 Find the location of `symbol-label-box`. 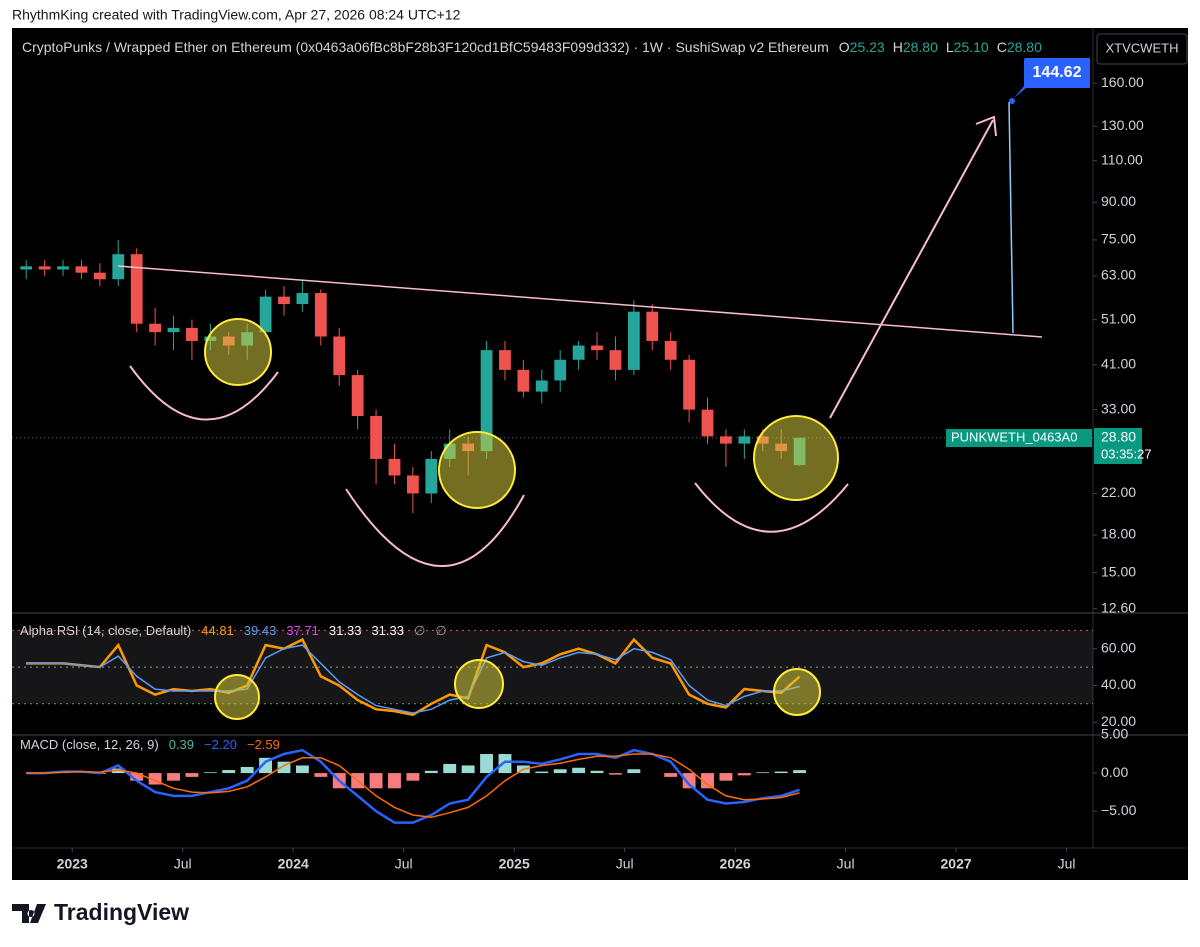

symbol-label-box is located at coordinates (1019, 438).